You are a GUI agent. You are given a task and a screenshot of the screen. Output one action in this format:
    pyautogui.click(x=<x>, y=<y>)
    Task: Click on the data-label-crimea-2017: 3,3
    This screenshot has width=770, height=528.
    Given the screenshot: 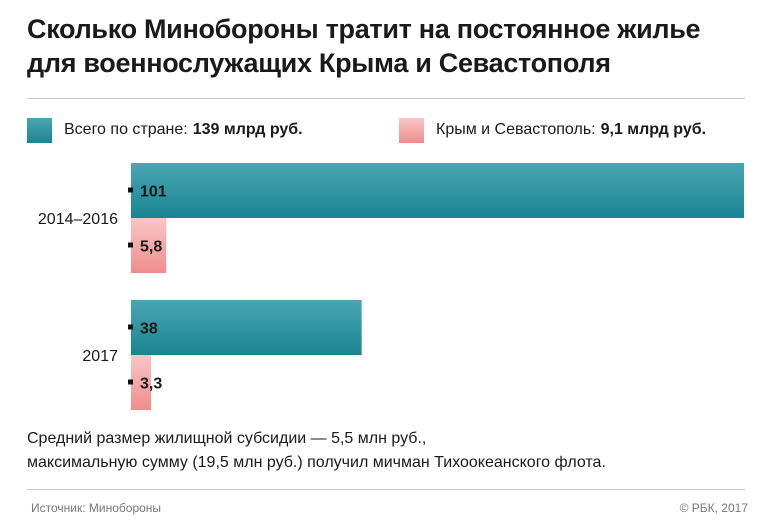 What is the action you would take?
    pyautogui.click(x=151, y=384)
    